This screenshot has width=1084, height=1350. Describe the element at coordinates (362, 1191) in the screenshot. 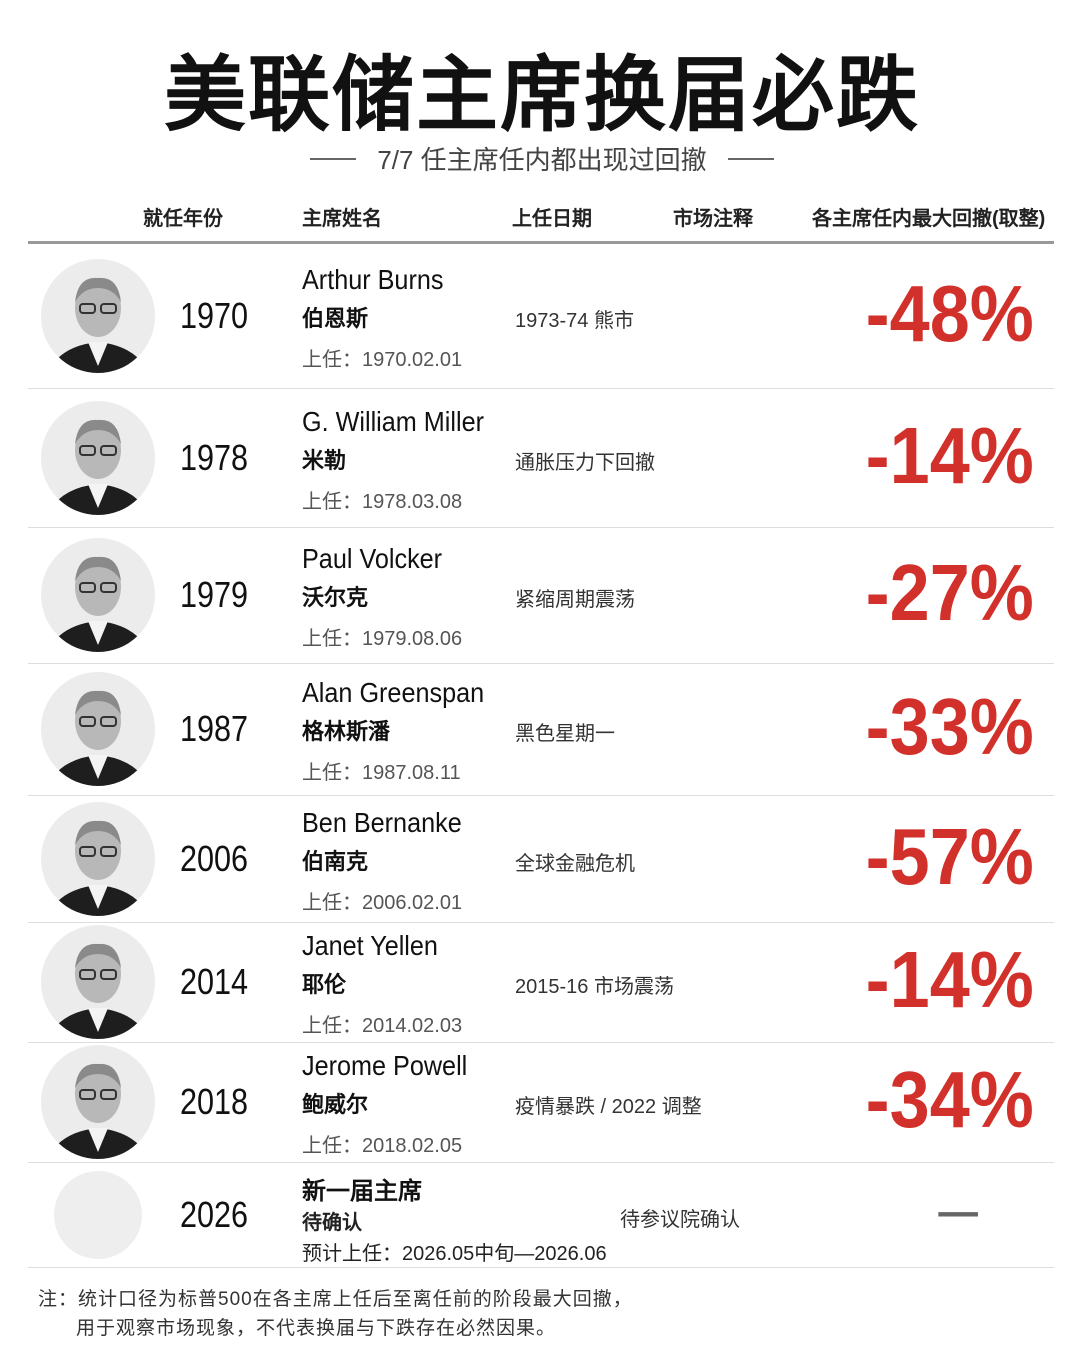

I see `name-en: 新一届主席` at that location.